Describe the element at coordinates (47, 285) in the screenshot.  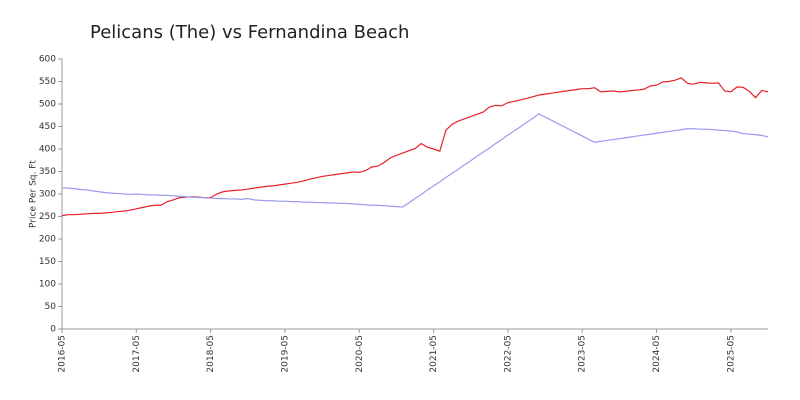
I see `y-tick-label: 100` at that location.